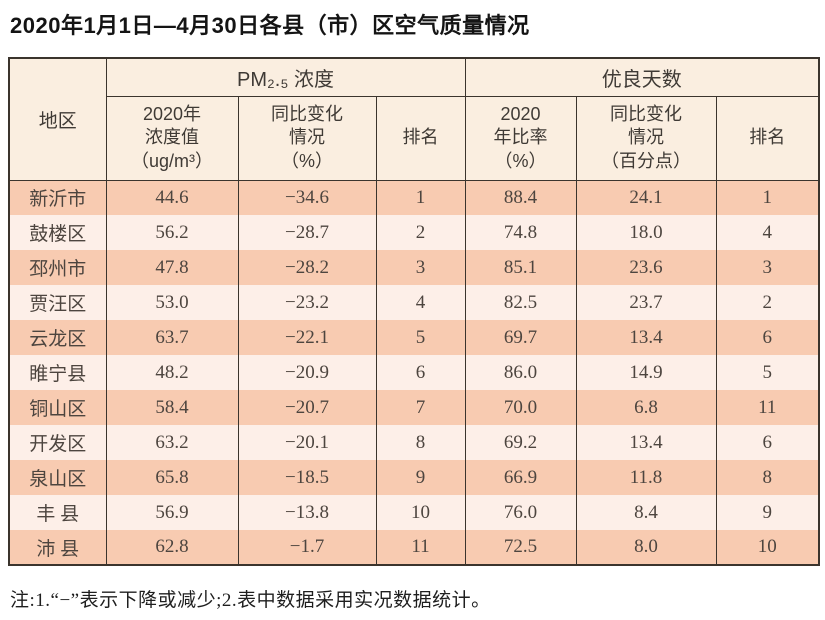 The height and width of the screenshot is (620, 825). What do you see at coordinates (767, 197) in the screenshot?
I see `days-rank-cell: 1` at bounding box center [767, 197].